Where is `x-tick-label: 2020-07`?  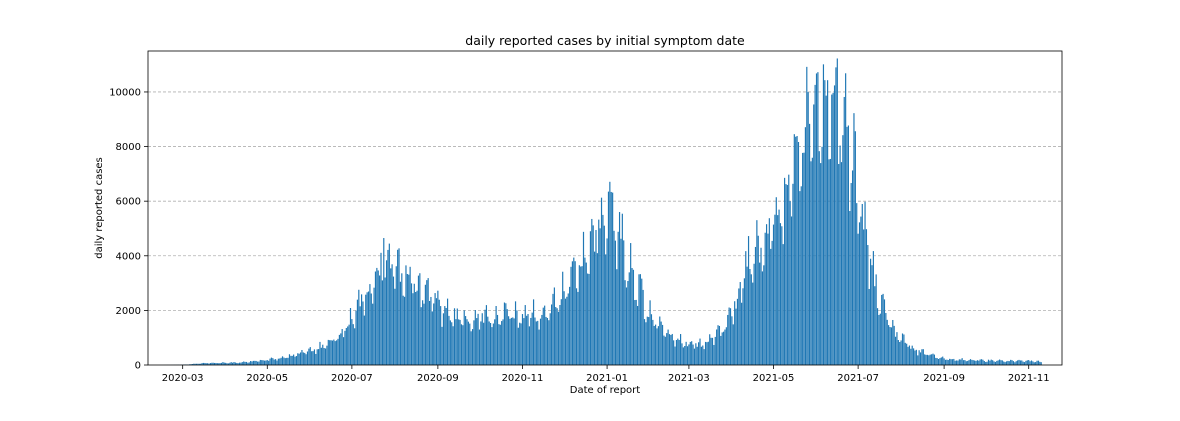 x-tick-label: 2020-07 is located at coordinates (352, 378).